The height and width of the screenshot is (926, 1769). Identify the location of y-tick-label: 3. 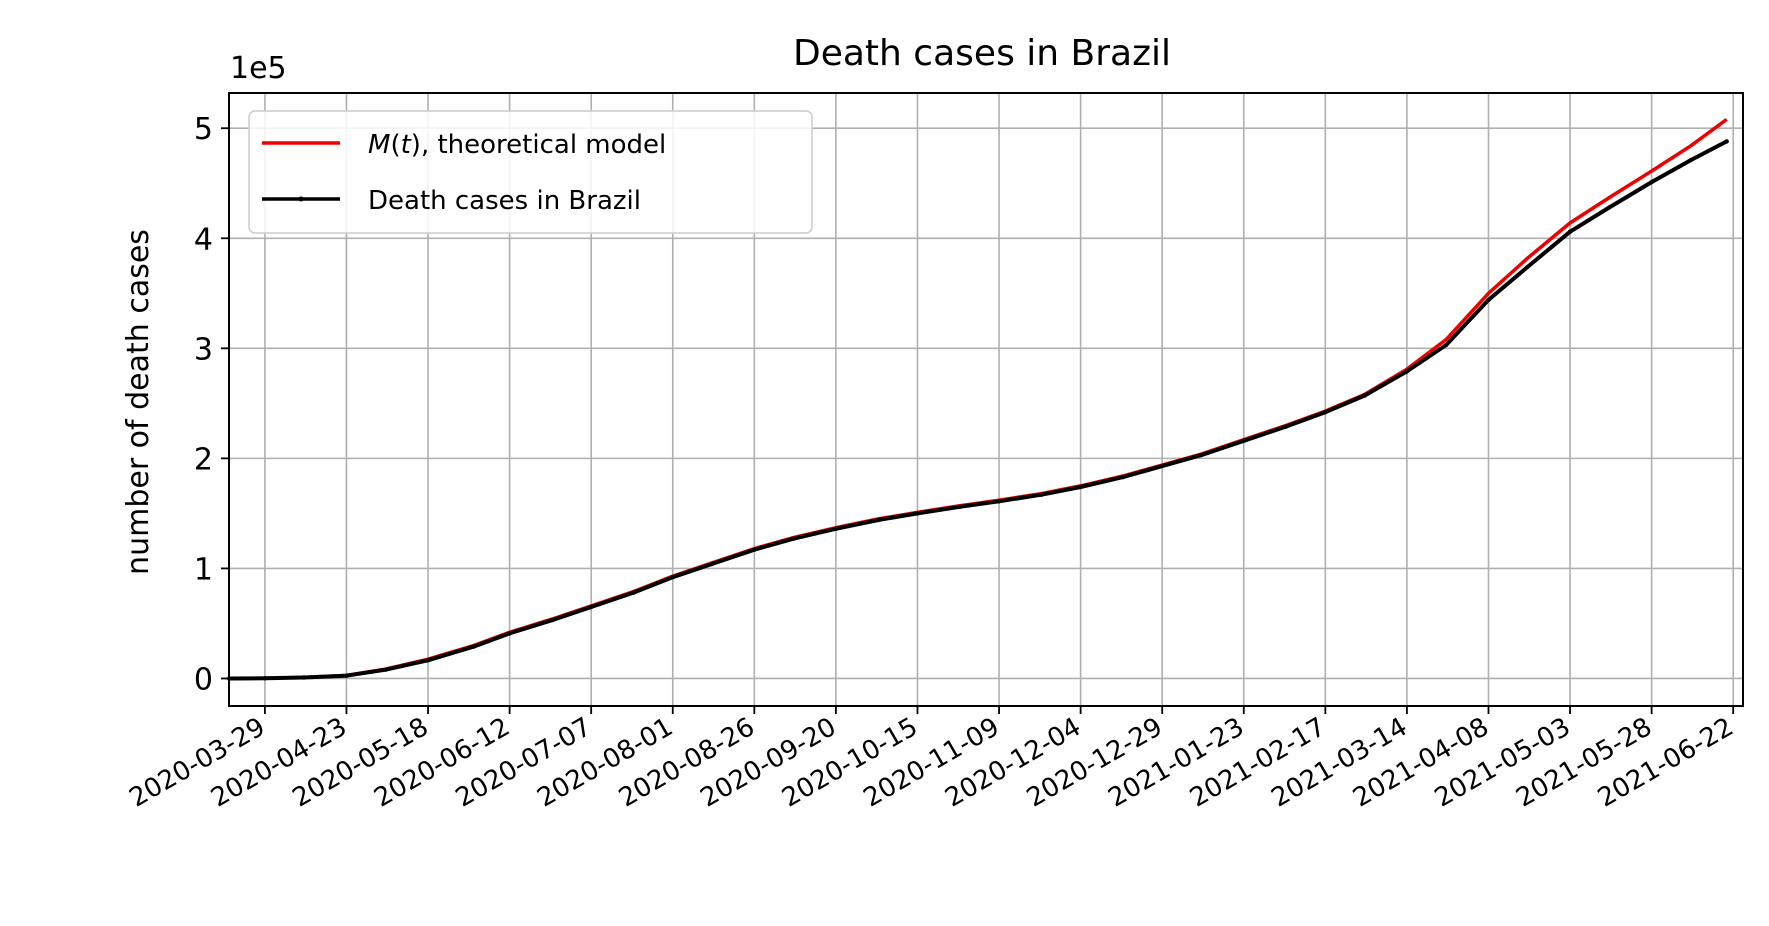
(203, 349).